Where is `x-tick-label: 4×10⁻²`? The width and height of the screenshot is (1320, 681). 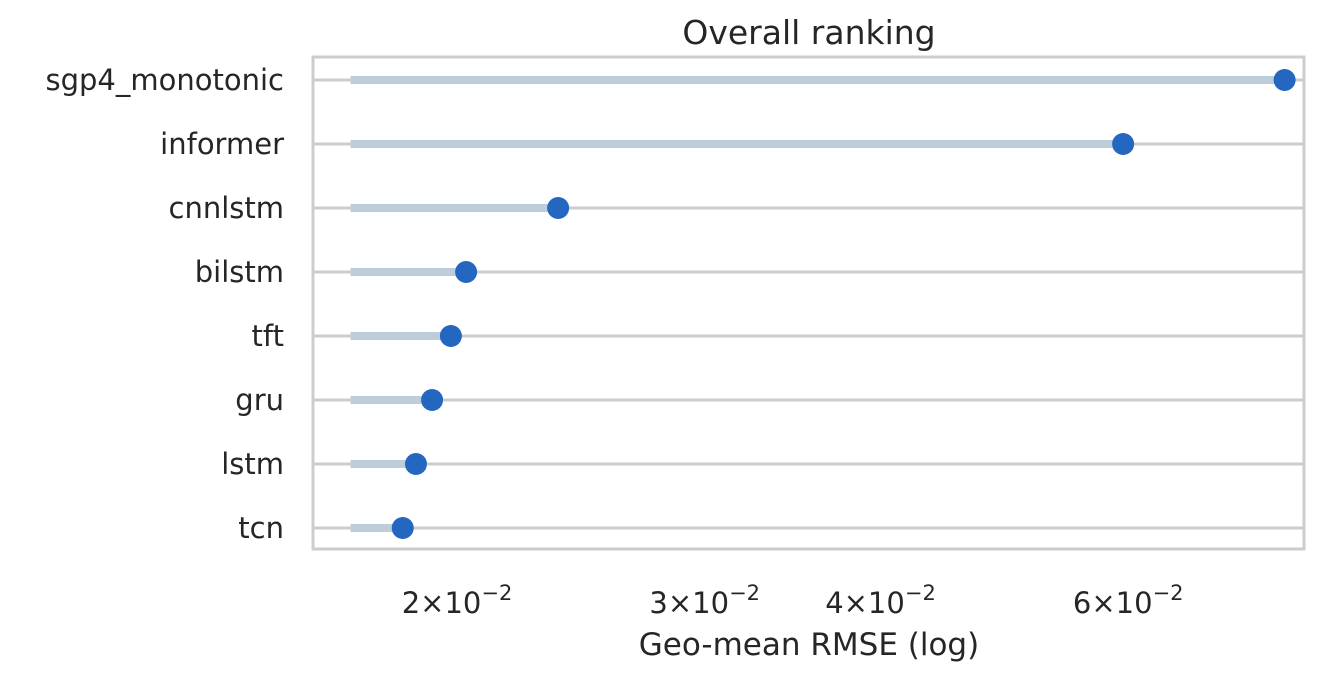 x-tick-label: 4×10⁻² is located at coordinates (880, 600).